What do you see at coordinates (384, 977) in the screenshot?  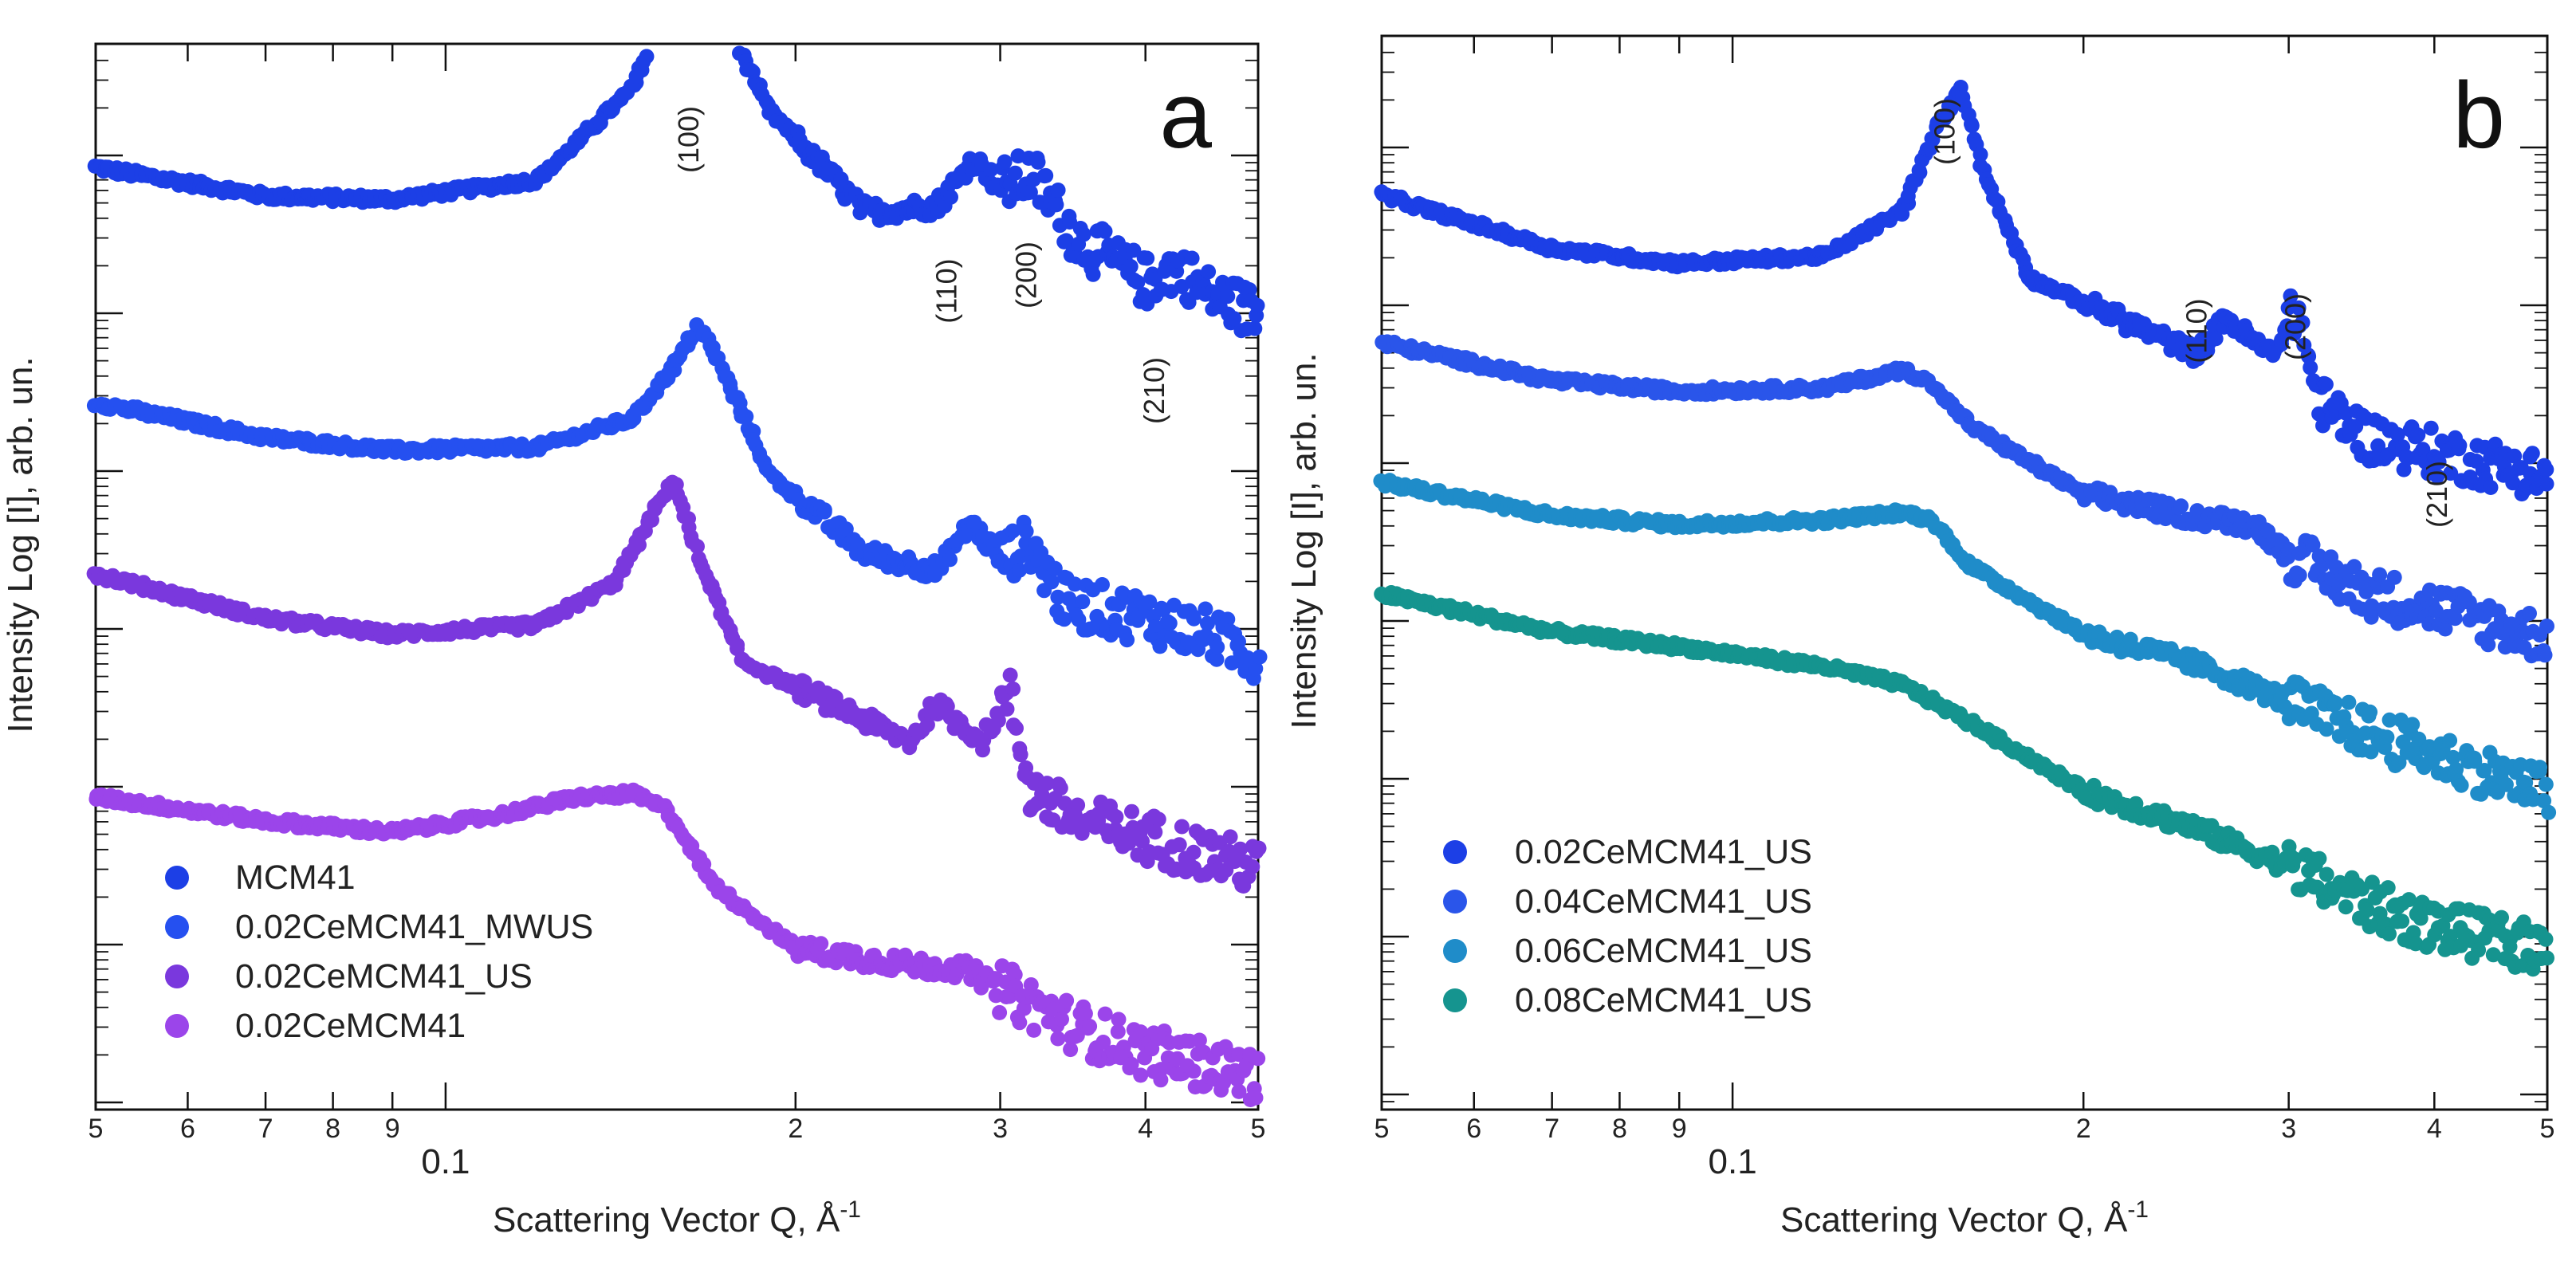 I see `legend-label: 0.02CeMCM41_US` at bounding box center [384, 977].